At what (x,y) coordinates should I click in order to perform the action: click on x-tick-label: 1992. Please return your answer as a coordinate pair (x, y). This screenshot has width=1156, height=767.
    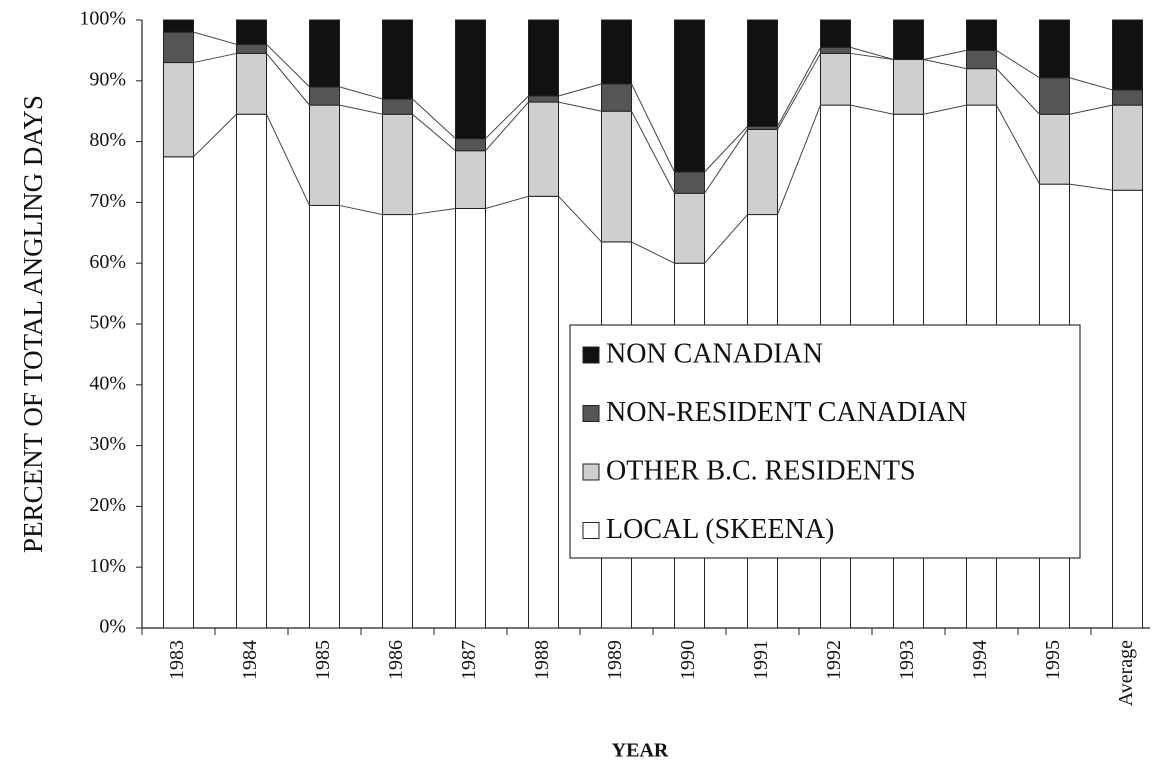
    Looking at the image, I should click on (834, 660).